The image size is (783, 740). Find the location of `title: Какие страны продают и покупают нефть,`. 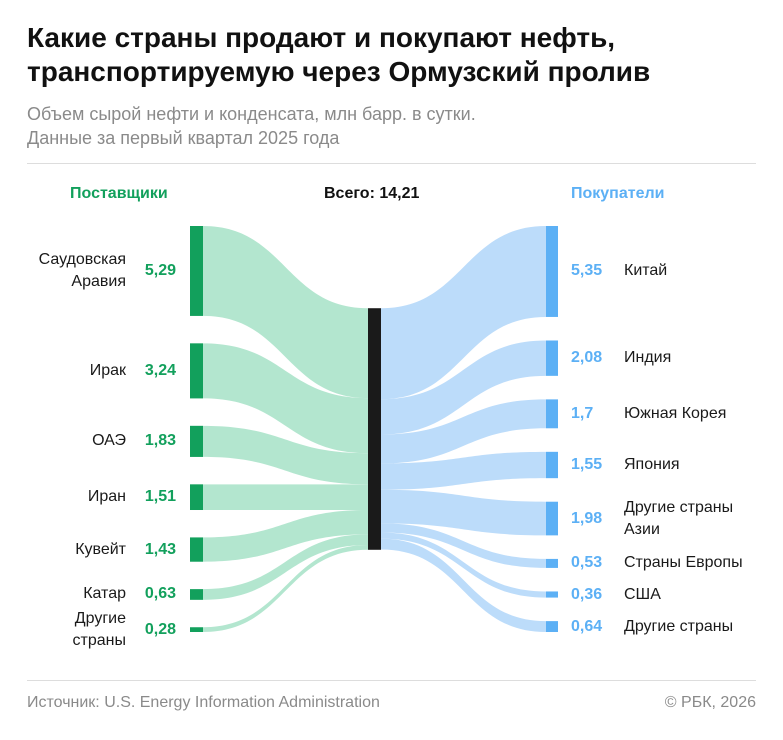

title: Какие страны продают и покупают нефть, is located at coordinates (321, 37).